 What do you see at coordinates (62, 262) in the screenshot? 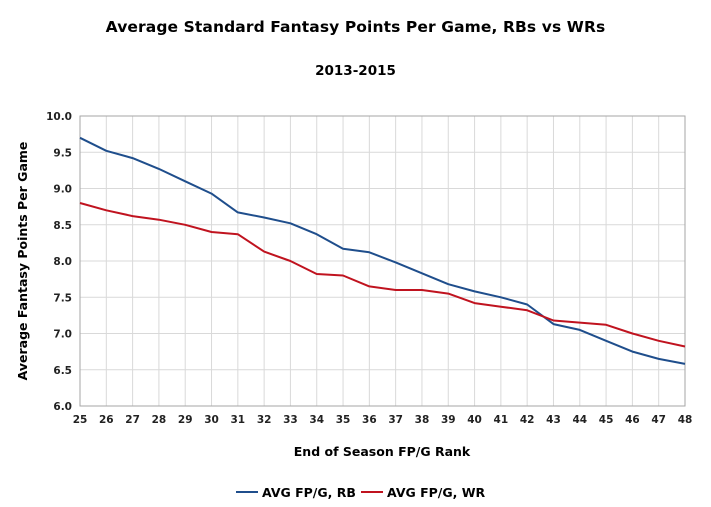
I see `y-tick-label: 8.0` at bounding box center [62, 262].